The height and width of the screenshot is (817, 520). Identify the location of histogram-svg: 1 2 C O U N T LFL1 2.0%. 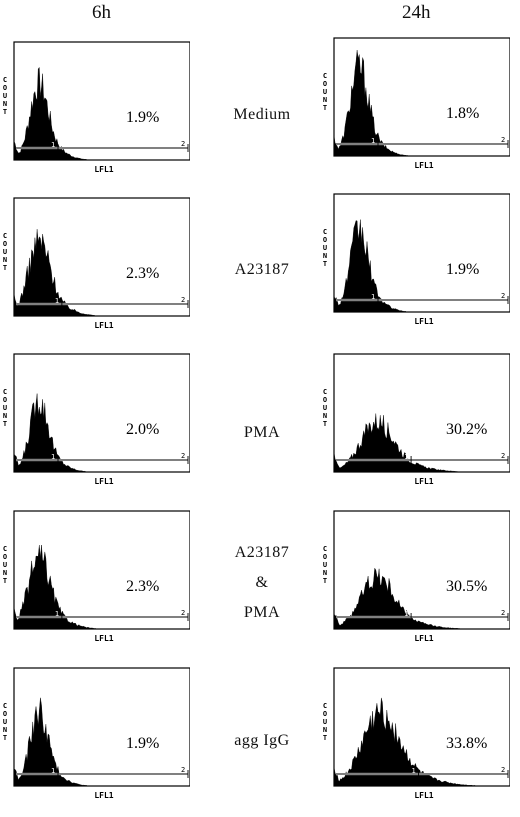
(96, 419).